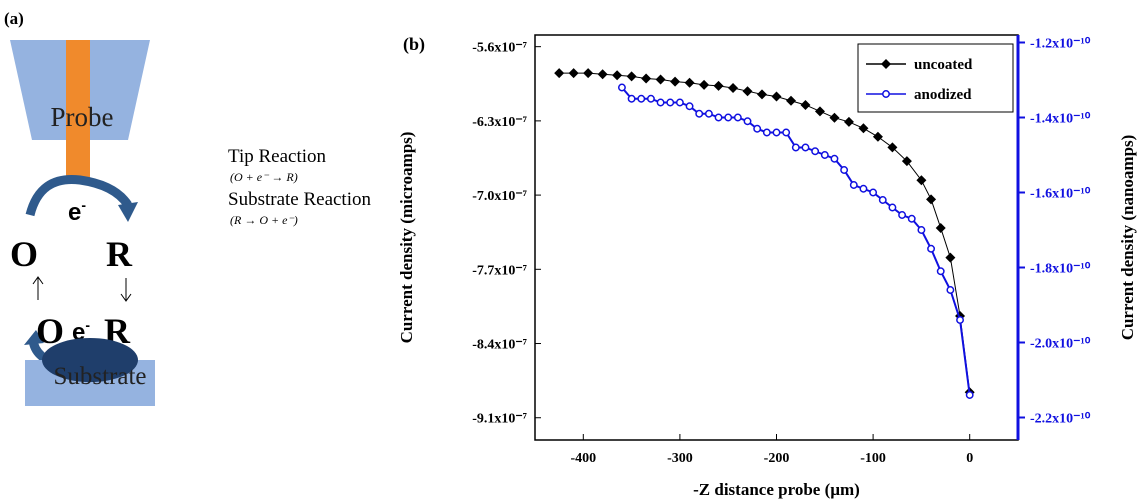 The height and width of the screenshot is (504, 1143). I want to click on y-tick-label: -7.0x10⁻⁷, so click(499, 196).